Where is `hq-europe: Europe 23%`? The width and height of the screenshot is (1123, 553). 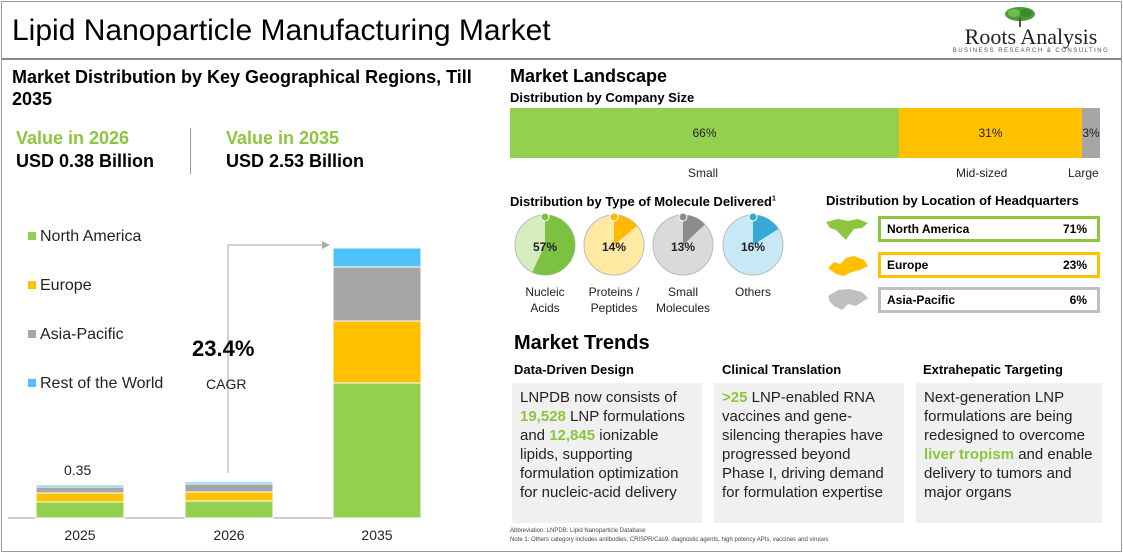
hq-europe: Europe 23% is located at coordinates (989, 265).